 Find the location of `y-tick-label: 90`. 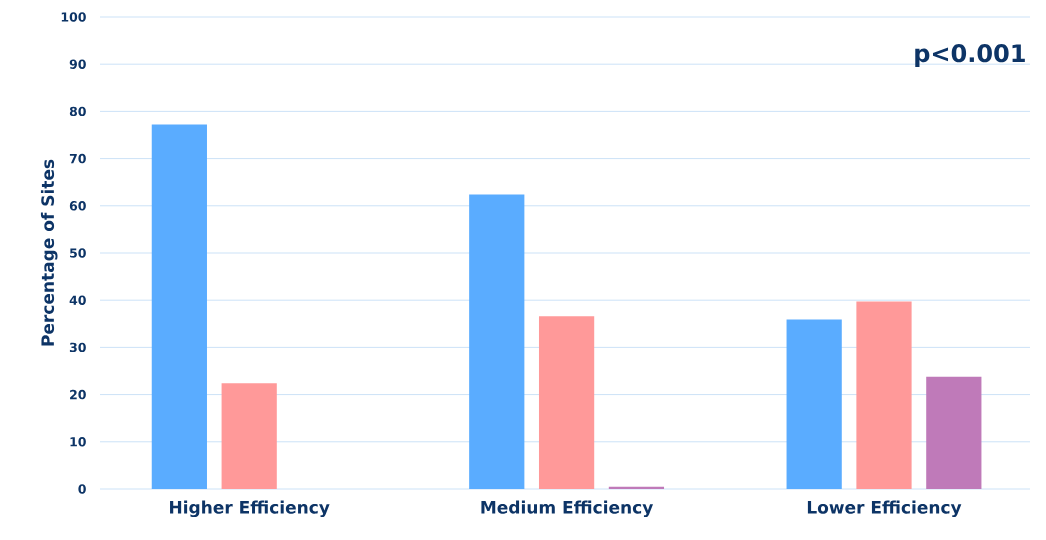

y-tick-label: 90 is located at coordinates (77, 64).